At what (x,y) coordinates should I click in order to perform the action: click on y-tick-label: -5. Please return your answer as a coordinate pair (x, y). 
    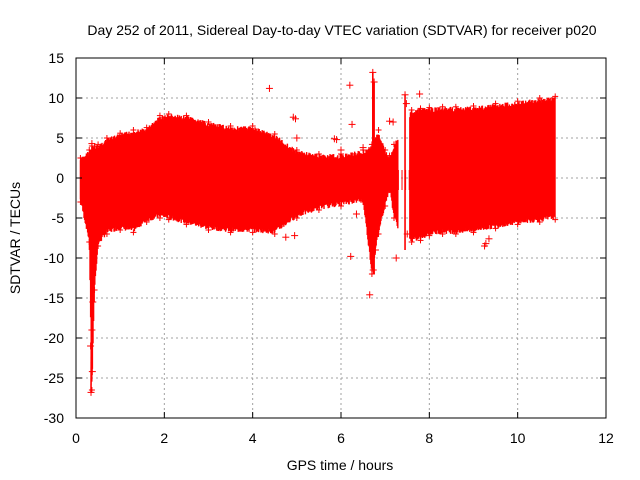
    Looking at the image, I should click on (58, 218).